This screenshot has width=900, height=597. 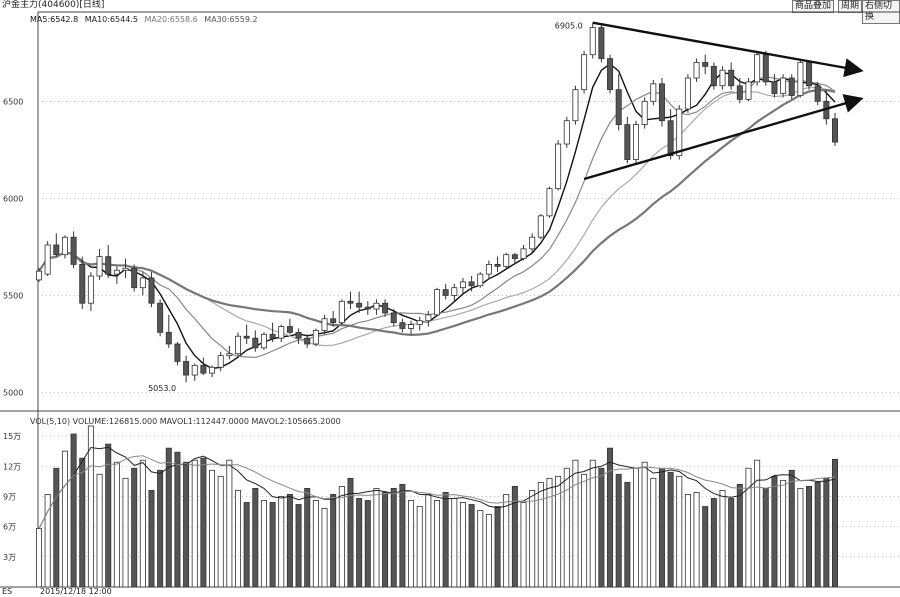 What do you see at coordinates (12, 436) in the screenshot?
I see `volume-tick-label: 15万` at bounding box center [12, 436].